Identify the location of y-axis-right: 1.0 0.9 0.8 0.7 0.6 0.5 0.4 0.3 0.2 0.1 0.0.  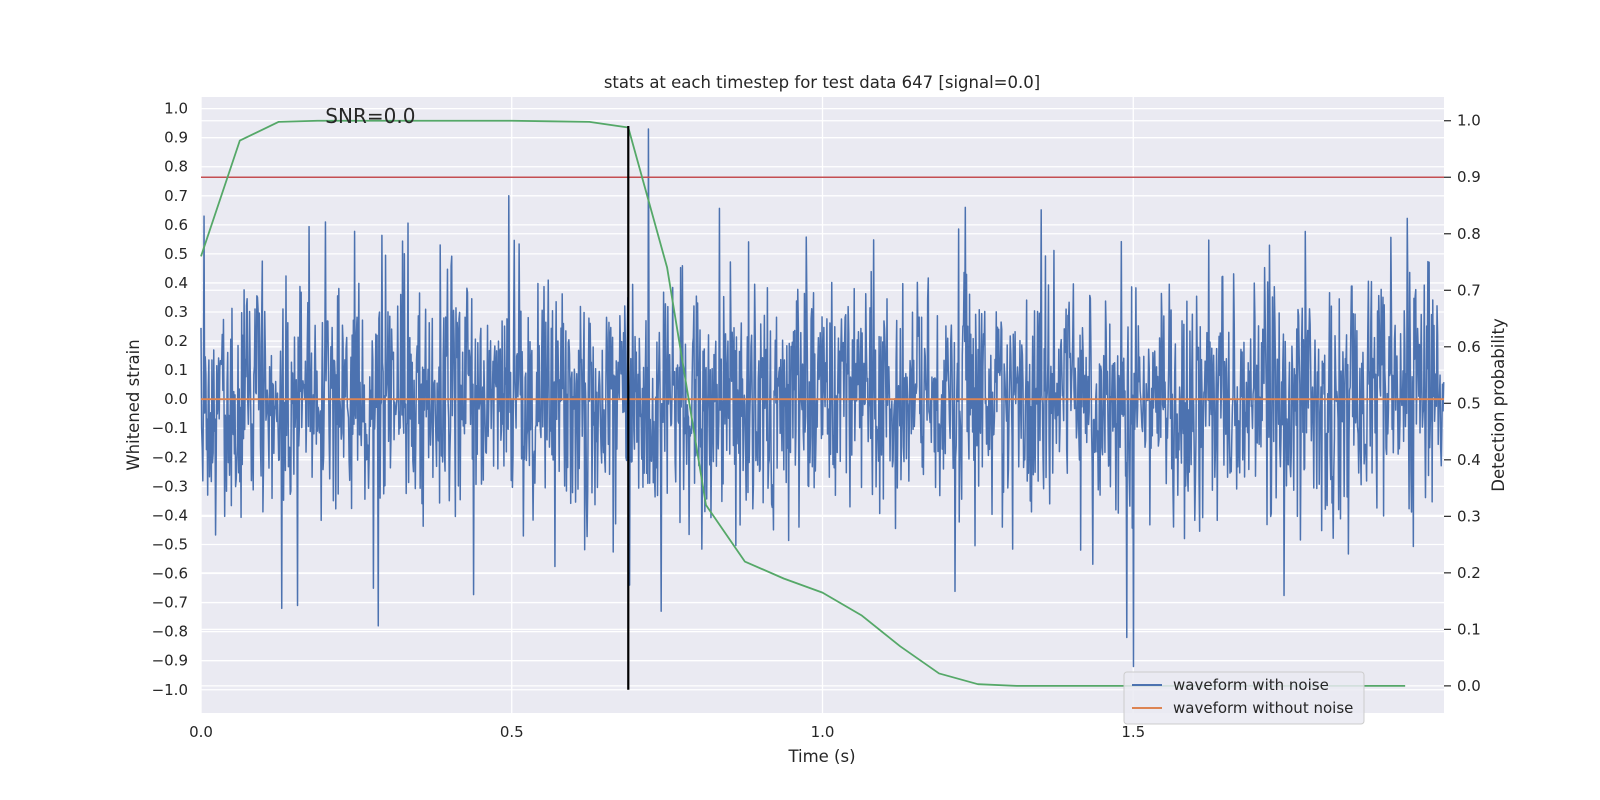
(1462, 403).